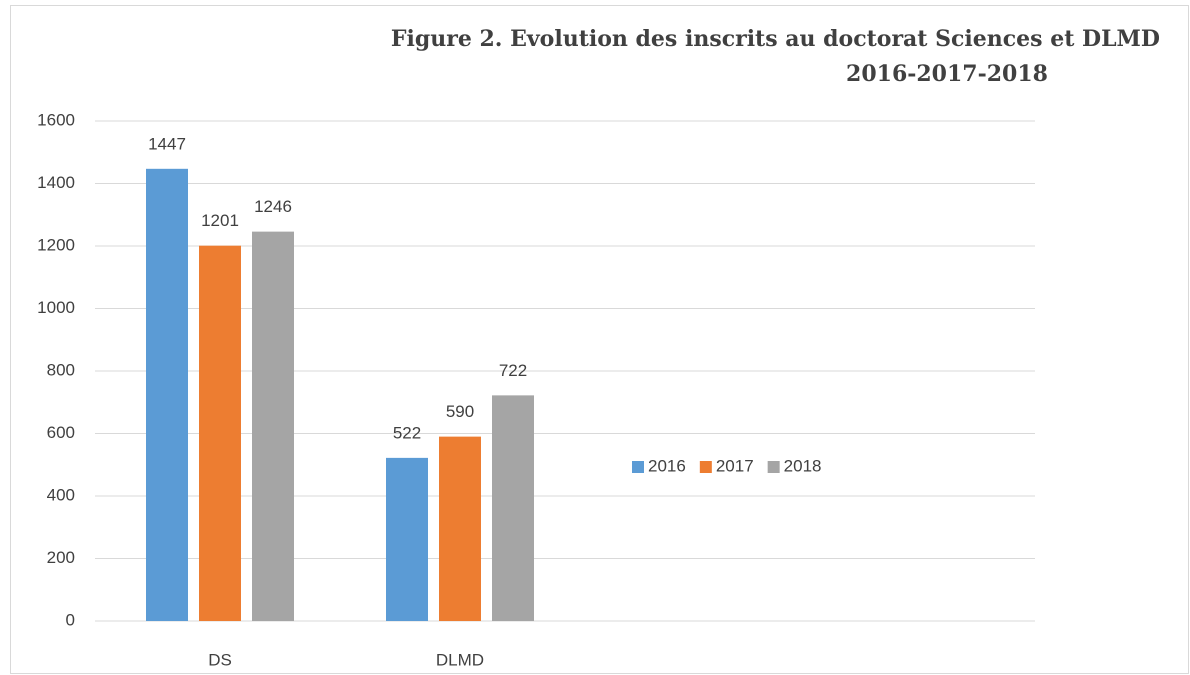 The image size is (1190, 675). Describe the element at coordinates (220, 659) in the screenshot. I see `x-tick-label: DS` at that location.